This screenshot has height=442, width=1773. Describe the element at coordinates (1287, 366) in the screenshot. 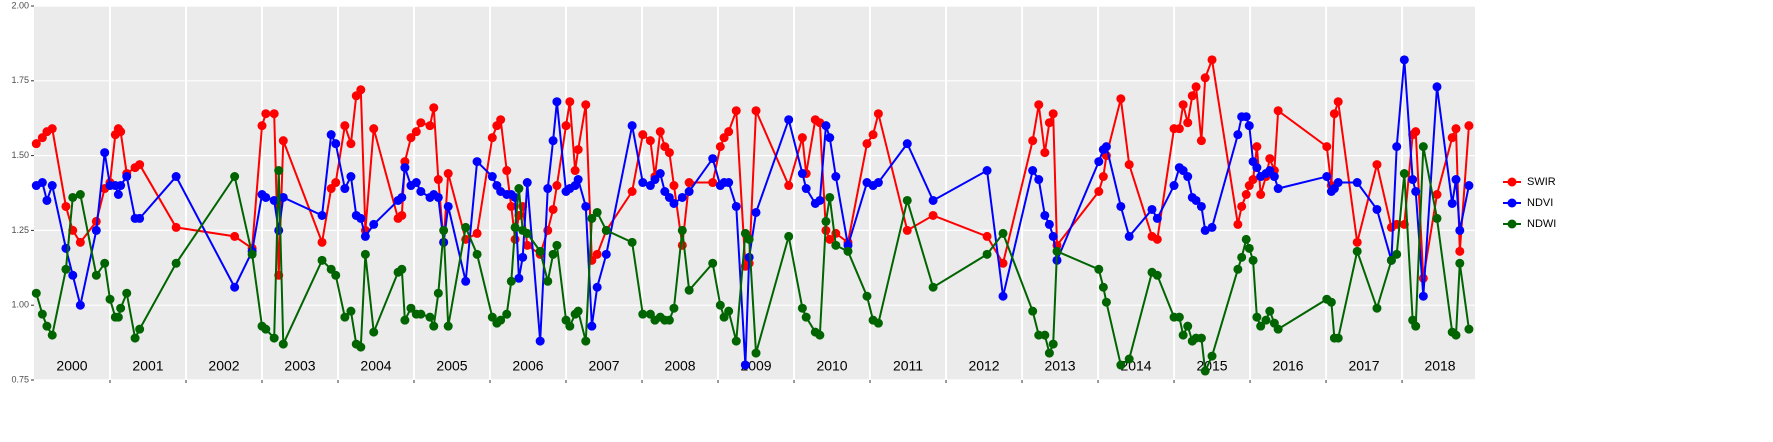

I see `year-label: 2016` at that location.